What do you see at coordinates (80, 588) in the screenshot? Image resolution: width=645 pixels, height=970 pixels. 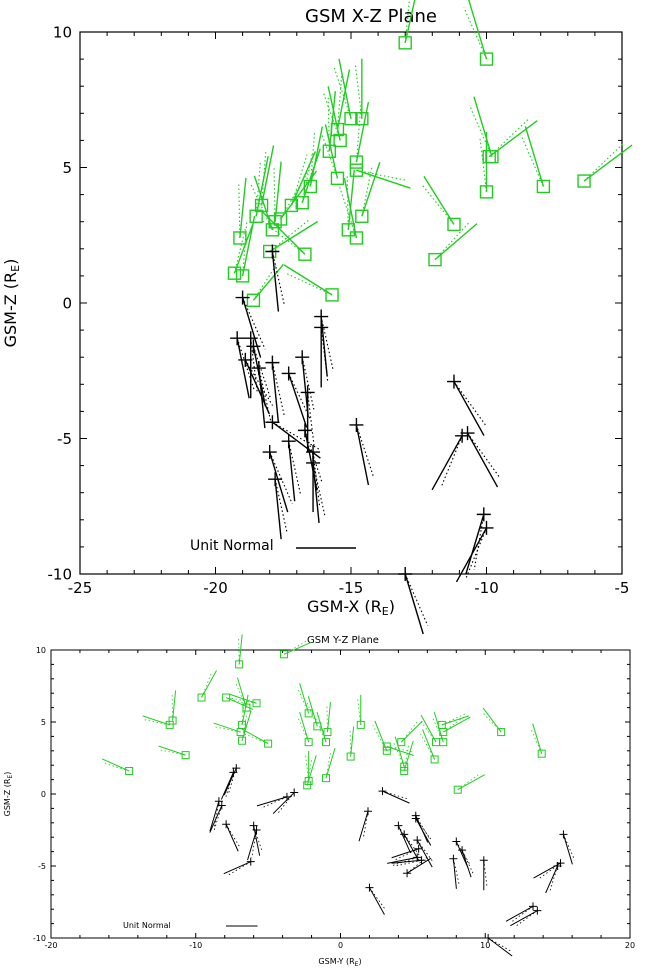 I see `xz-x-tick-label: -25` at bounding box center [80, 588].